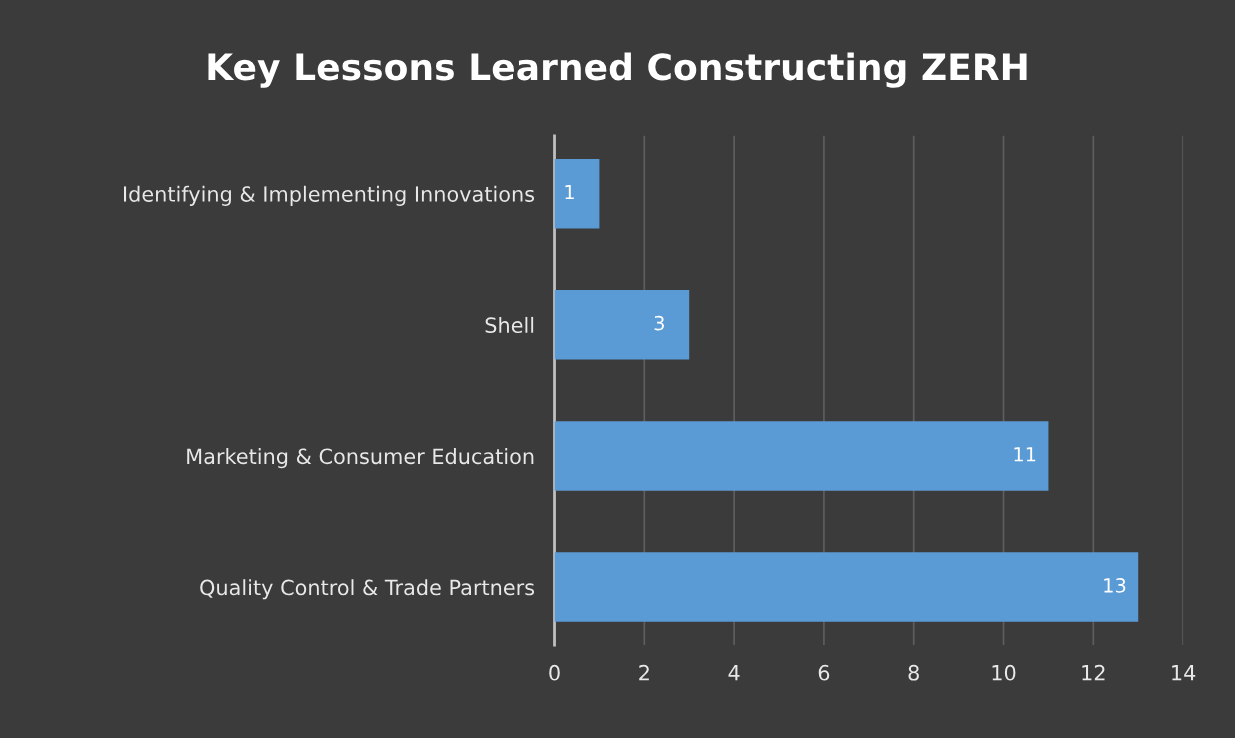 Image resolution: width=1235 pixels, height=738 pixels. Describe the element at coordinates (509, 325) in the screenshot. I see `y-tick-label: Shell` at that location.